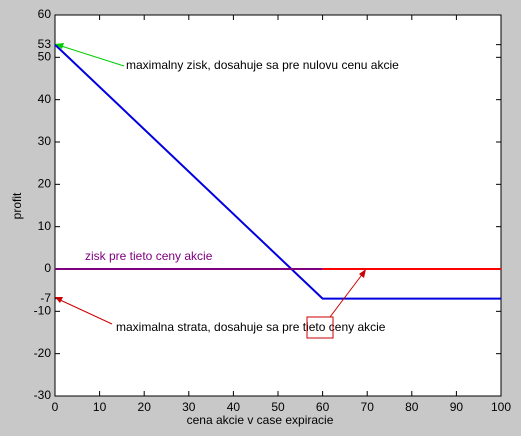 The image size is (521, 436). What do you see at coordinates (47, 268) in the screenshot?
I see `y-tick-label: 0` at bounding box center [47, 268].